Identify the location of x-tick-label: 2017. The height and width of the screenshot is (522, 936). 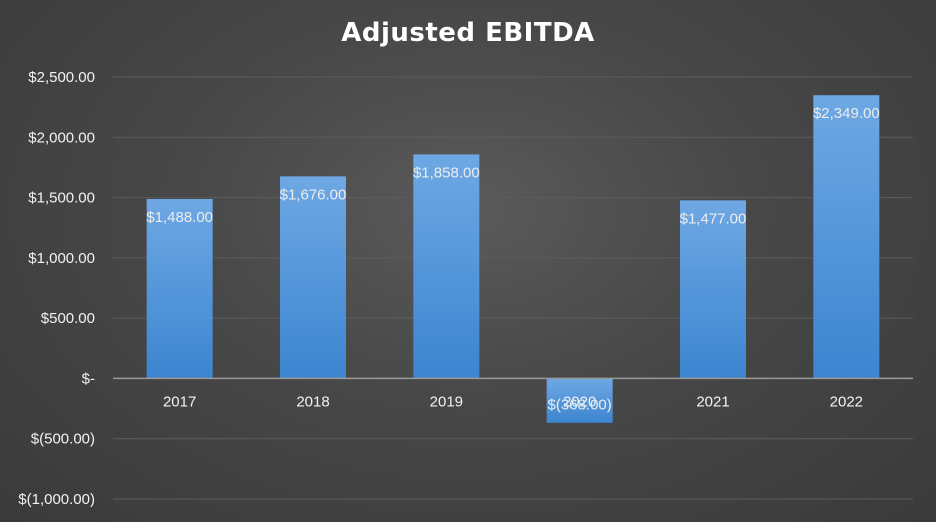
(179, 401).